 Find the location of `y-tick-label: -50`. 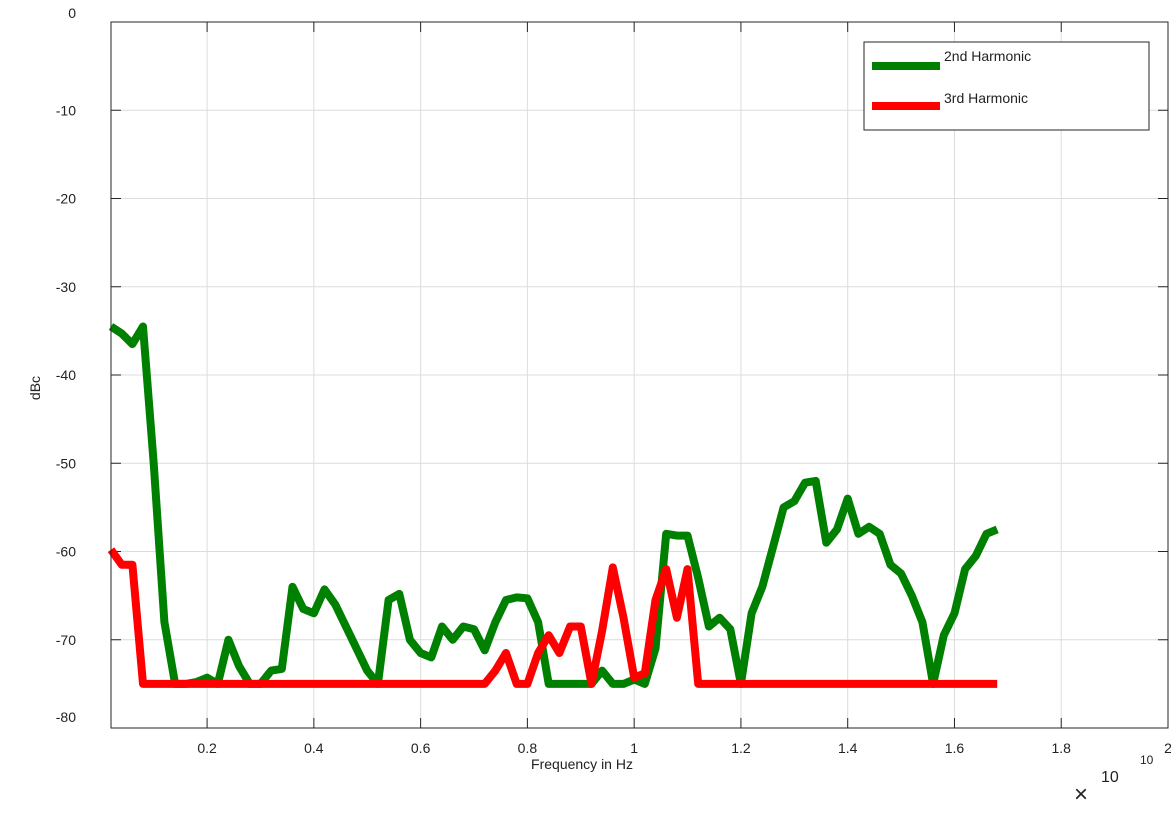

y-tick-label: -50 is located at coordinates (66, 463).